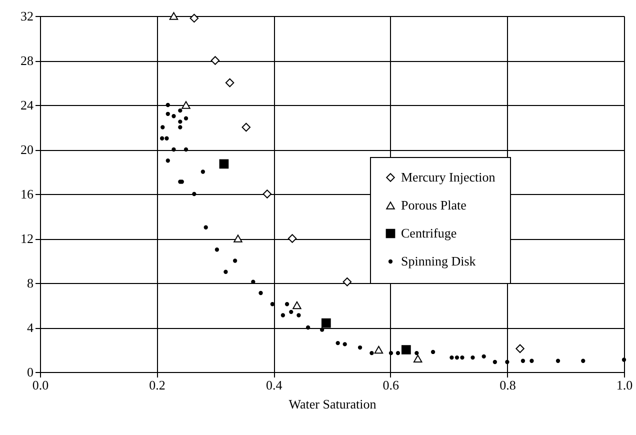 The width and height of the screenshot is (636, 435). What do you see at coordinates (27, 16) in the screenshot?
I see `y-tick-label: 32` at bounding box center [27, 16].